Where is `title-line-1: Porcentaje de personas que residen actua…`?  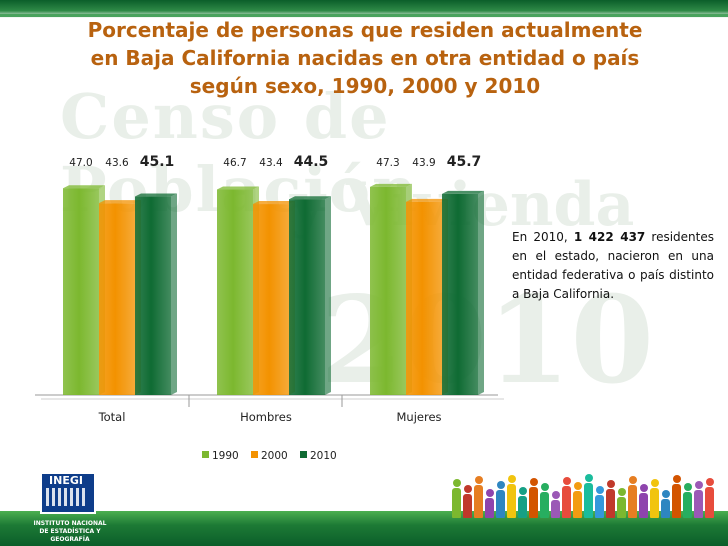
title-line-1: Porcentaje de personas que residen actua… is located at coordinates (365, 30).